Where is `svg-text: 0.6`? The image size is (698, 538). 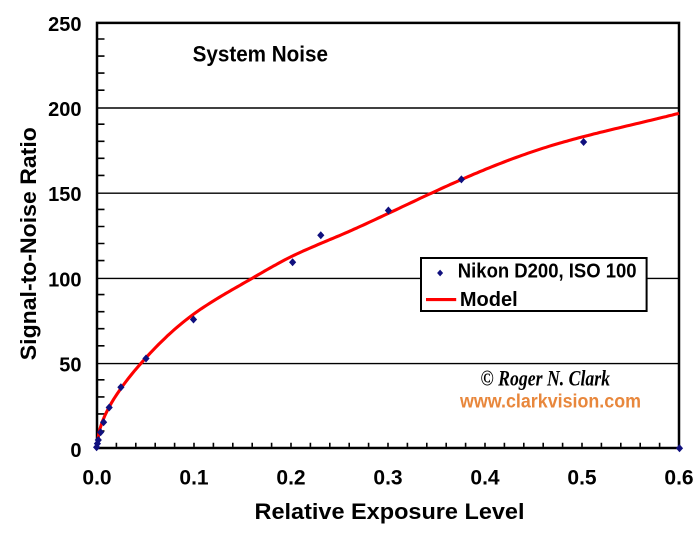 svg-text: 0.6 is located at coordinates (678, 477).